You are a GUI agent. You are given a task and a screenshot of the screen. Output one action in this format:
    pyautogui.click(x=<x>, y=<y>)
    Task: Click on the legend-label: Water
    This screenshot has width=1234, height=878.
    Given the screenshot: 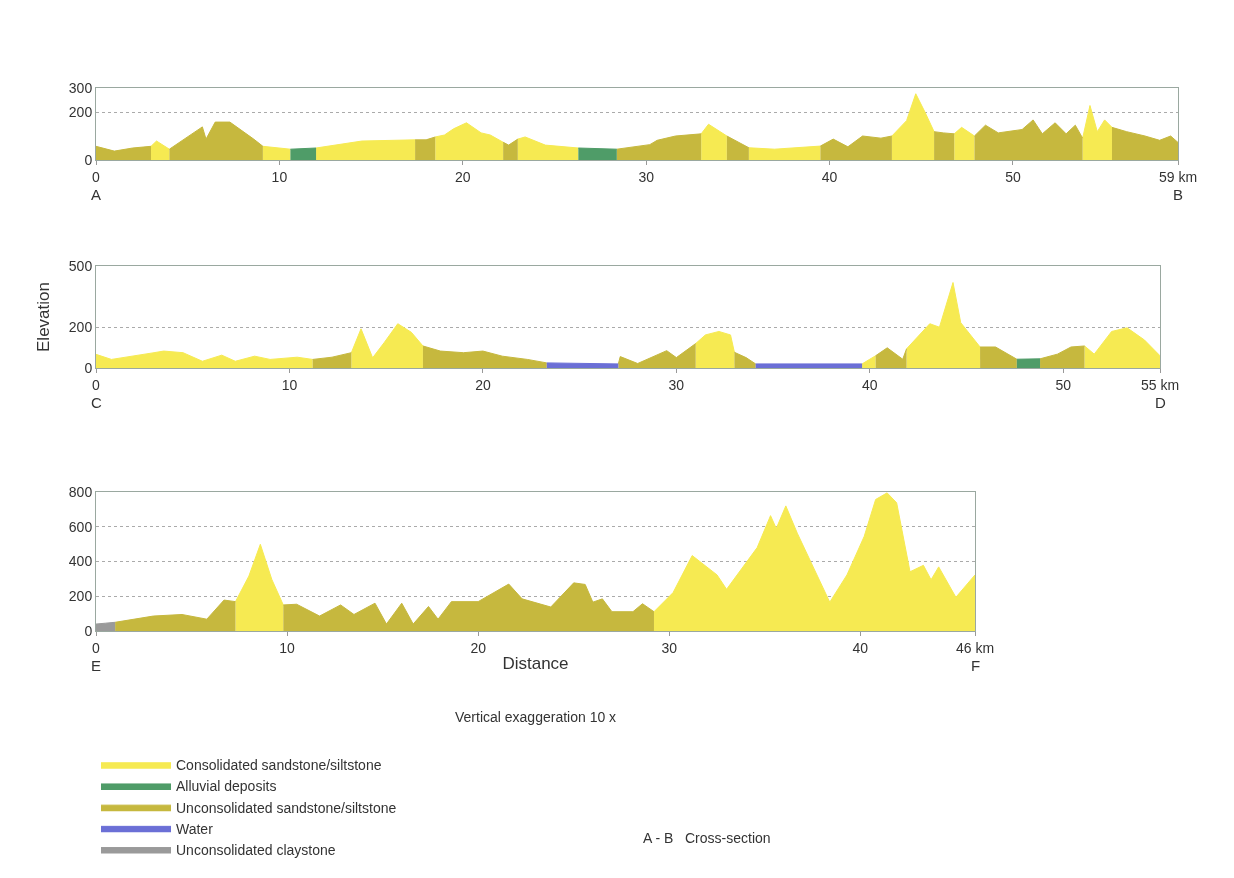 What is the action you would take?
    pyautogui.click(x=195, y=828)
    